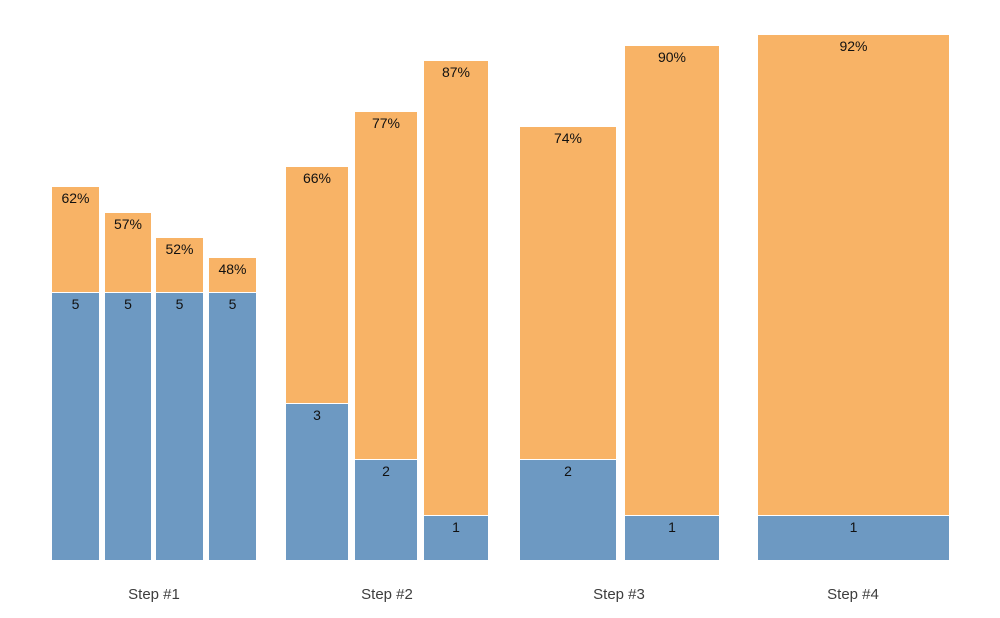 This screenshot has width=1000, height=618. I want to click on group-label: Step #2, so click(387, 594).